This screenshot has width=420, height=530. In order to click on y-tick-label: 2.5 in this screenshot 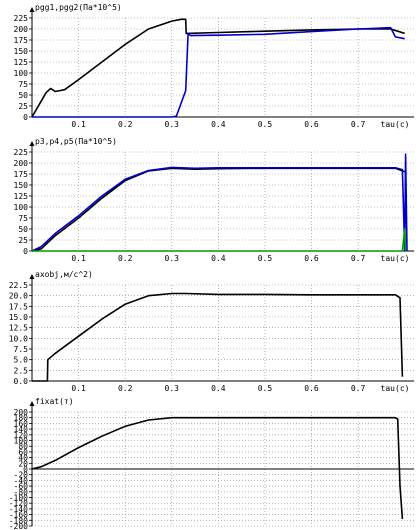, I will do `click(21, 370)`.